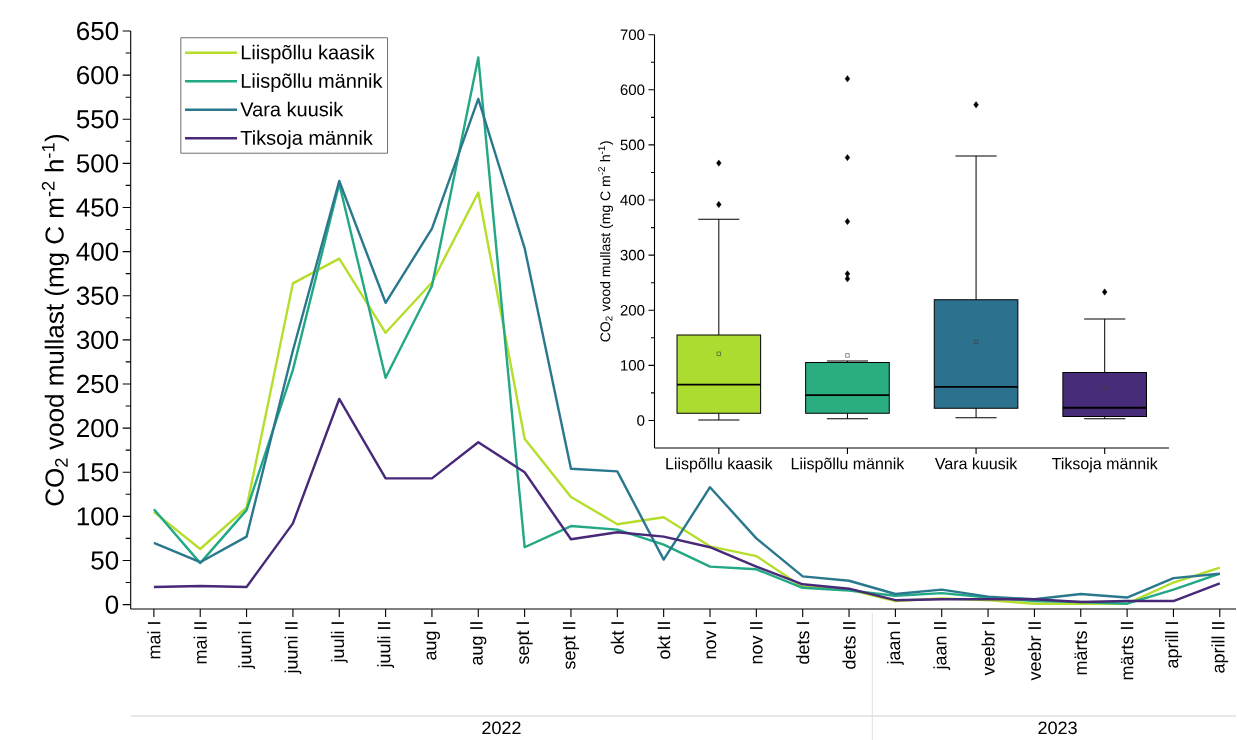  I want to click on x-tick-label: Vara kuusik, so click(976, 463).